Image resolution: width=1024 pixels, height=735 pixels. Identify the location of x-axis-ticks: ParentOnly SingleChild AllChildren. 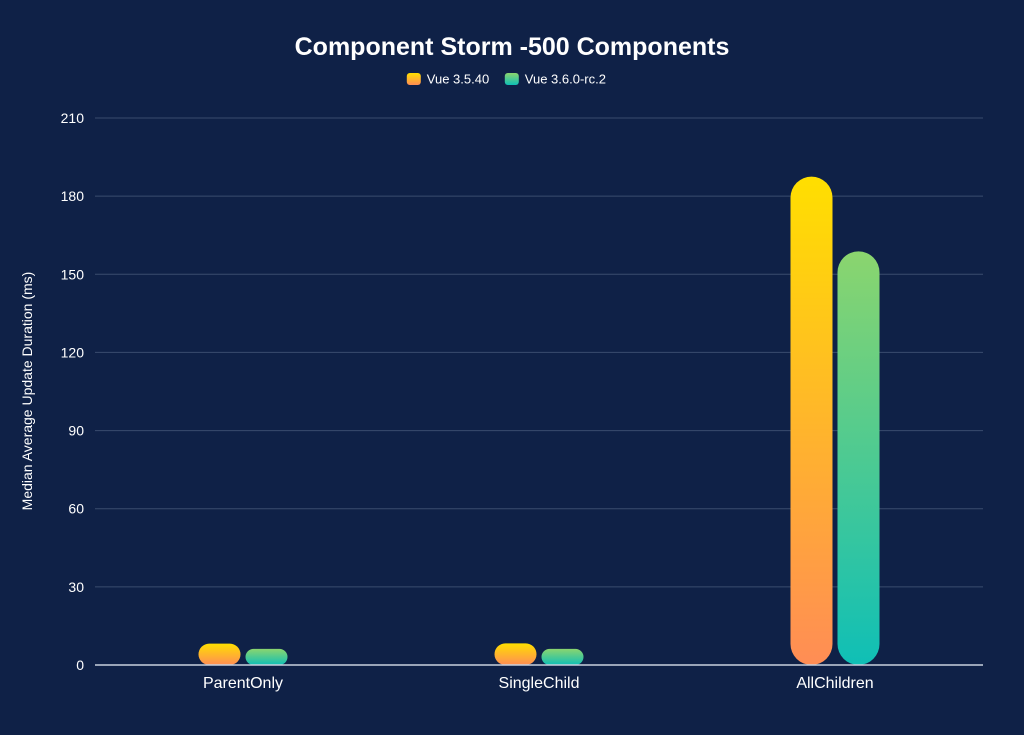
(538, 683).